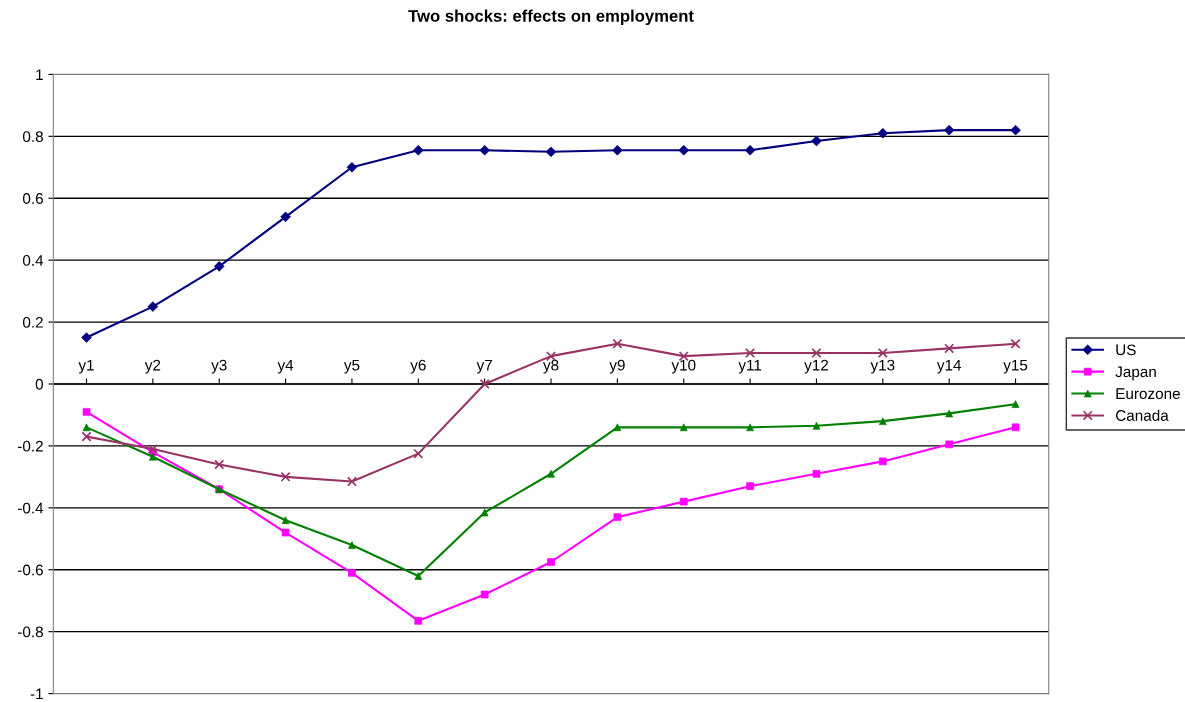 This screenshot has width=1185, height=702. What do you see at coordinates (219, 366) in the screenshot?
I see `x-tick-label: y3` at bounding box center [219, 366].